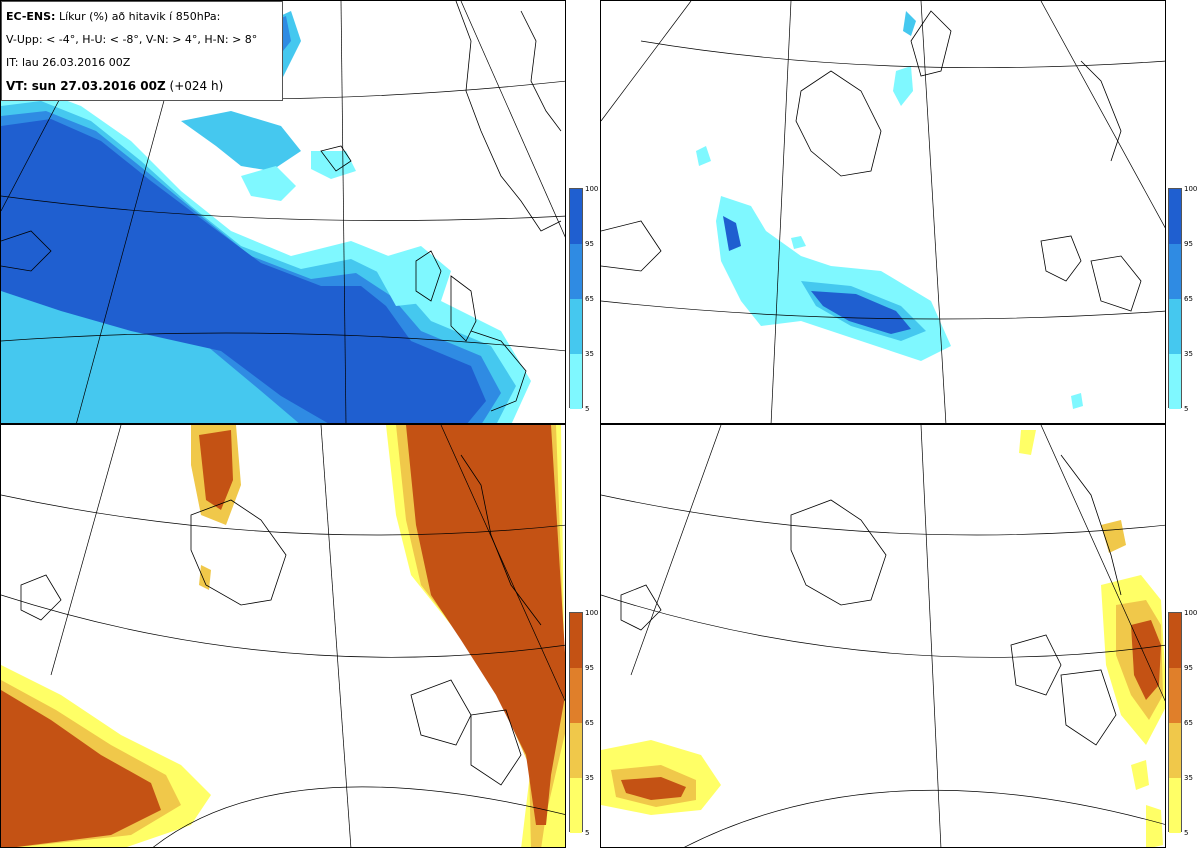  I want to click on info-init-time: IT: lau 26.03.2016 00Z, so click(68, 62).